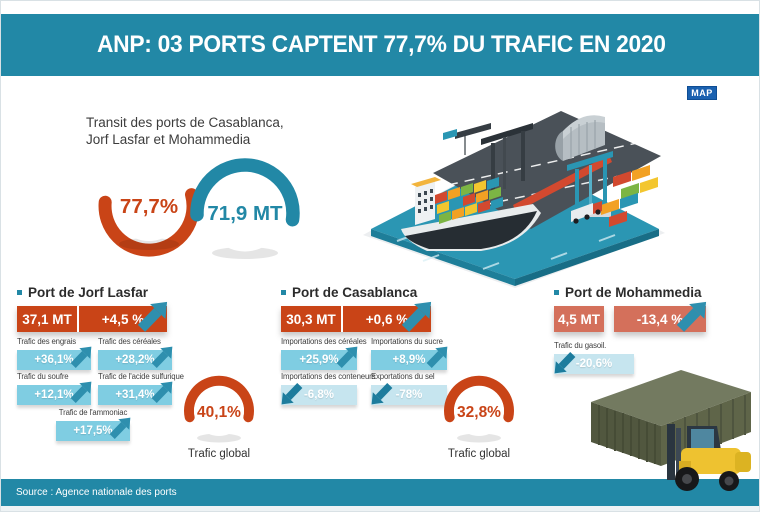  Describe the element at coordinates (141, 376) in the screenshot. I see `stat-label: Trafic de l'acide sulfurique` at that location.